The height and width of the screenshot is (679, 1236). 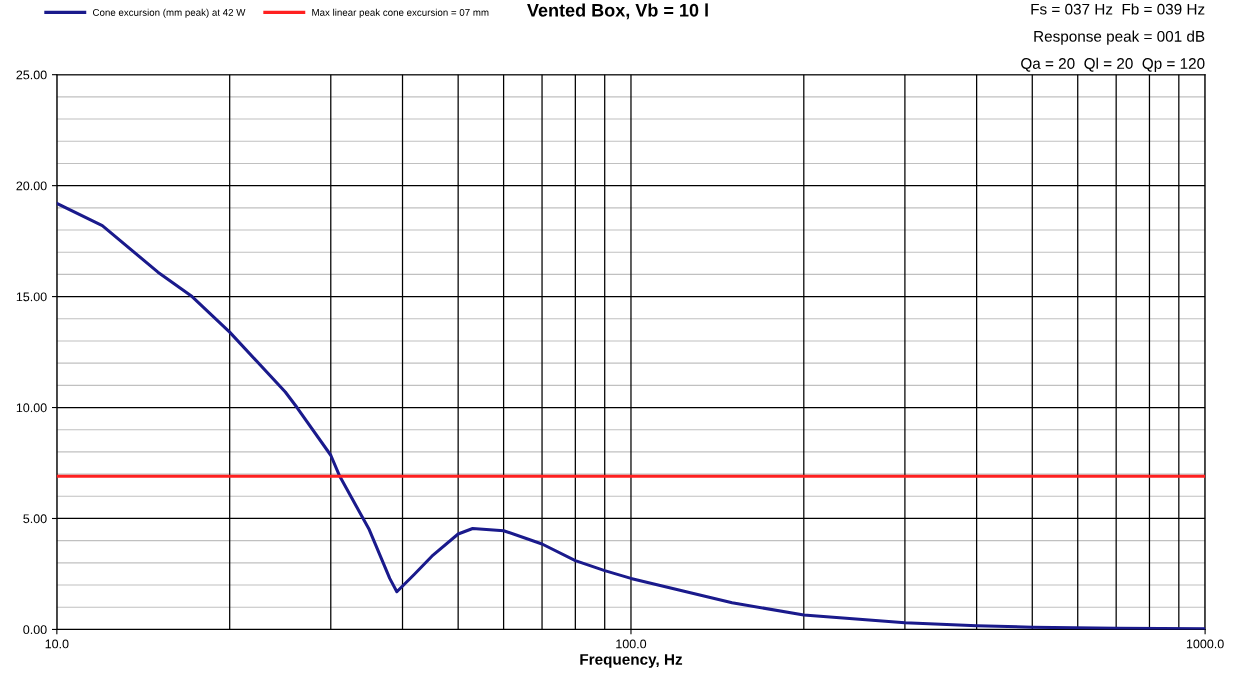 What do you see at coordinates (631, 661) in the screenshot?
I see `x-axis-title: Frequency, Hz` at bounding box center [631, 661].